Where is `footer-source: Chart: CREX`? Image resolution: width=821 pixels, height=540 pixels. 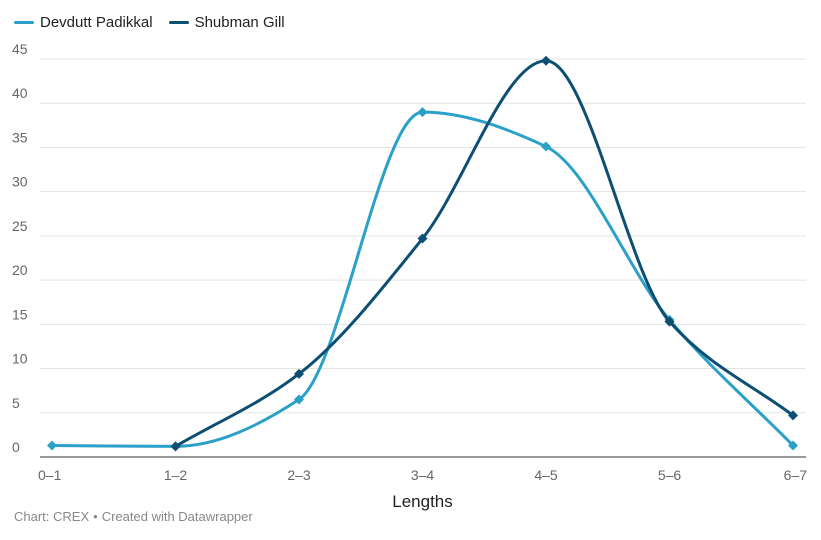 footer-source: Chart: CREX is located at coordinates (52, 516).